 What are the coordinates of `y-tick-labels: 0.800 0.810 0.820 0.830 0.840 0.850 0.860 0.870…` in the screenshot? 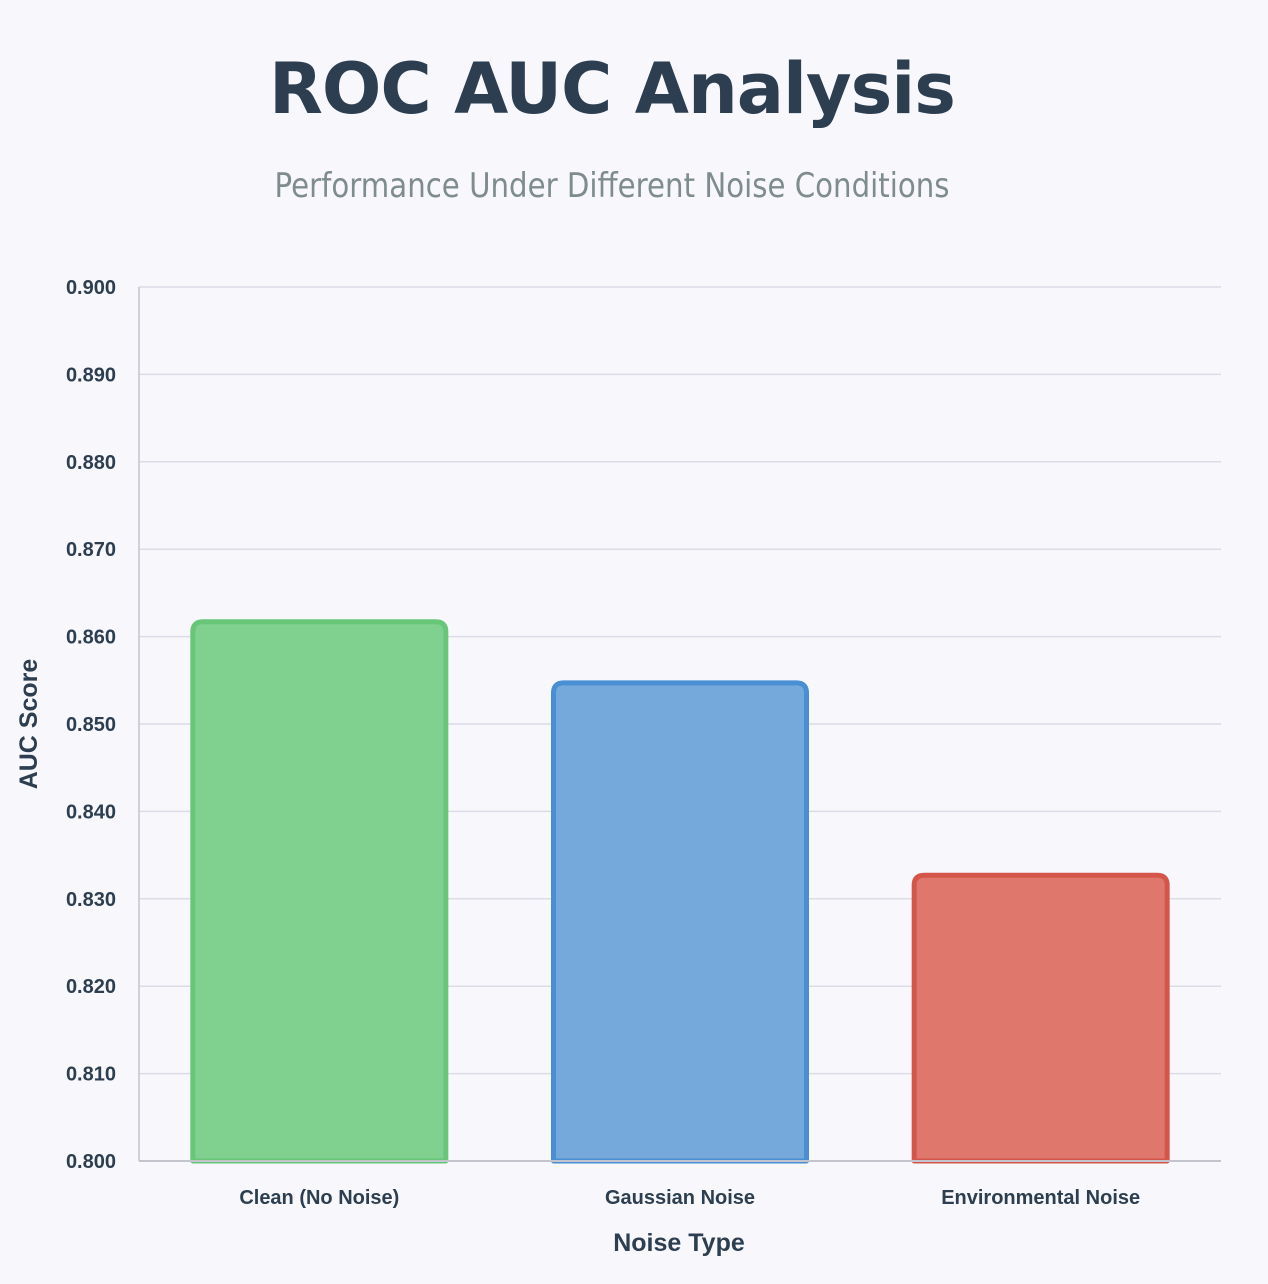 It's located at (91, 725).